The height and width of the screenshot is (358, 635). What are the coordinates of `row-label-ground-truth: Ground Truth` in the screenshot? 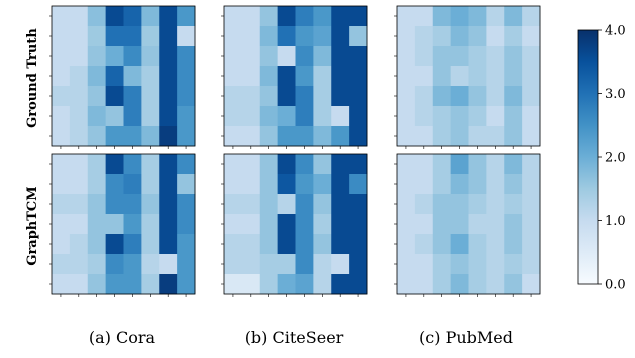 It's located at (32, 78).